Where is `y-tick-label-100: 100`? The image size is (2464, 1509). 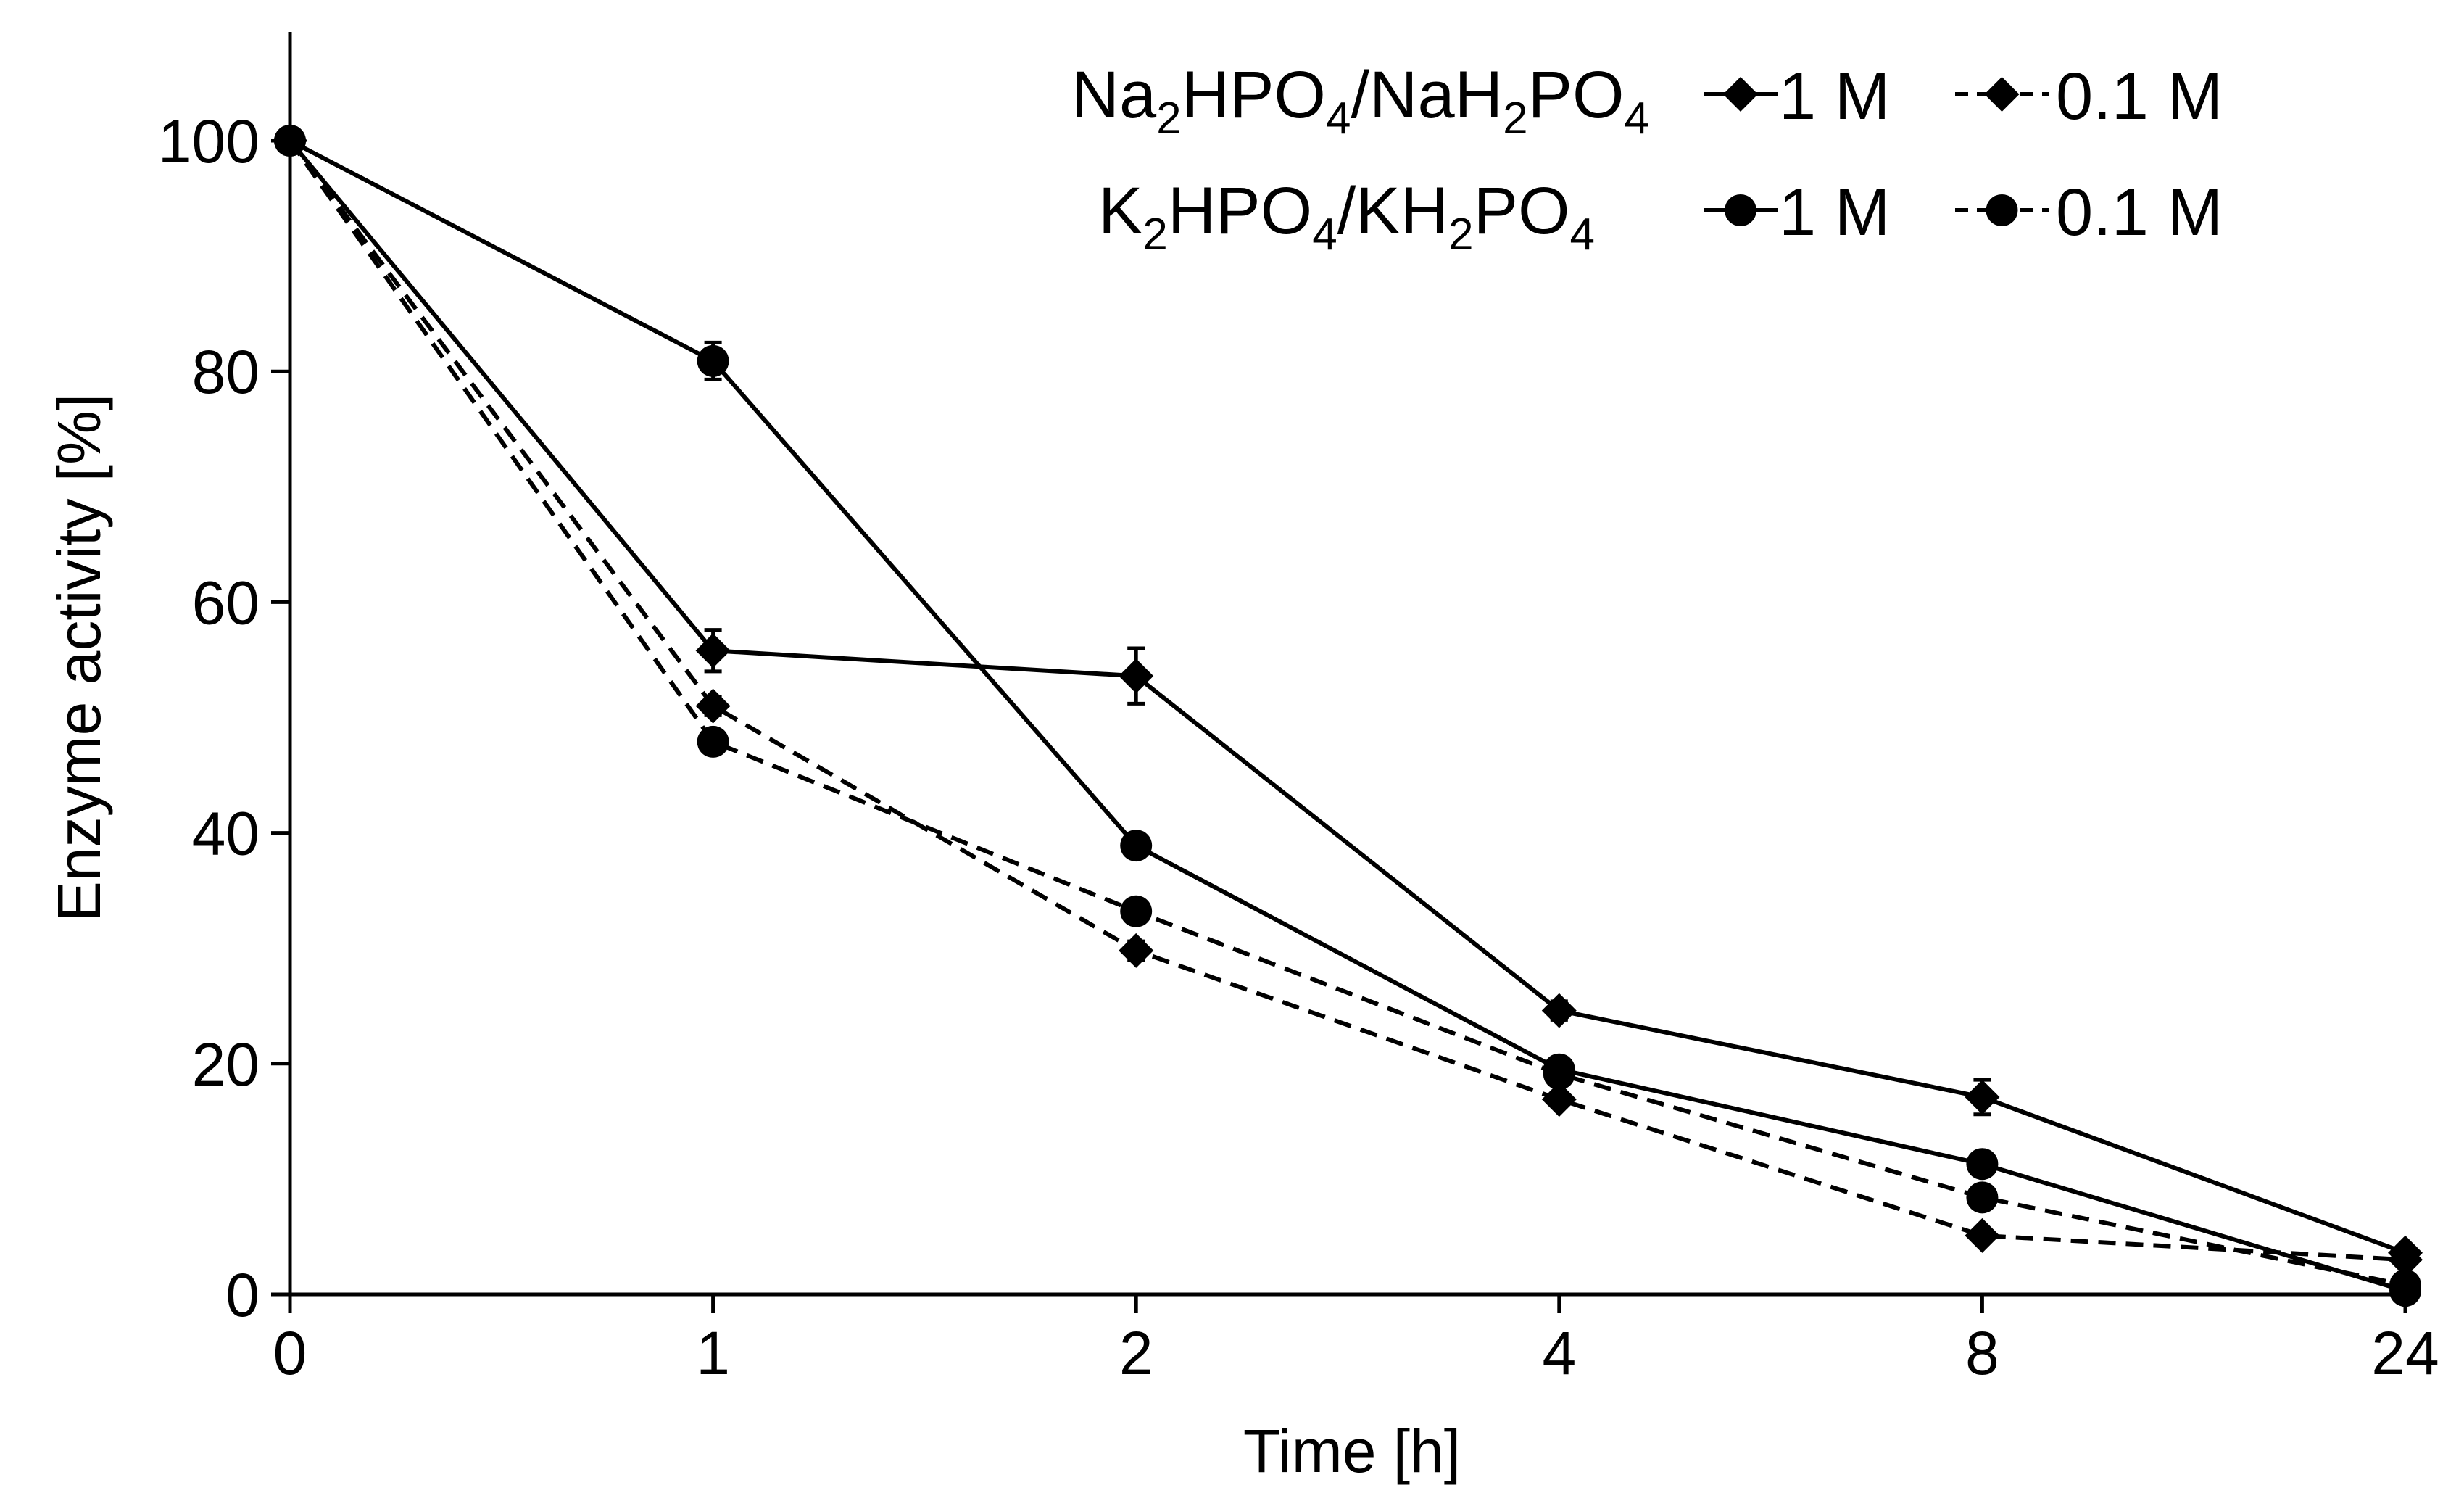 y-tick-label-100: 100 is located at coordinates (209, 141).